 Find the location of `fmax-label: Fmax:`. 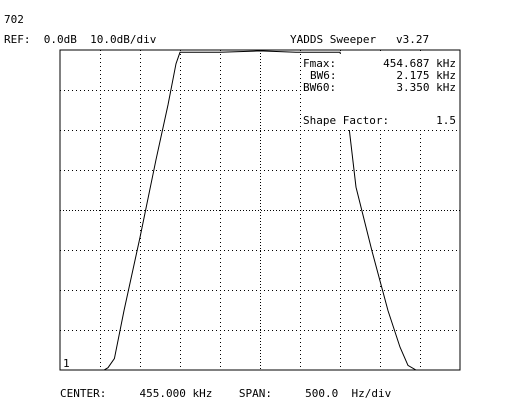

fmax-label: Fmax: is located at coordinates (319, 63).